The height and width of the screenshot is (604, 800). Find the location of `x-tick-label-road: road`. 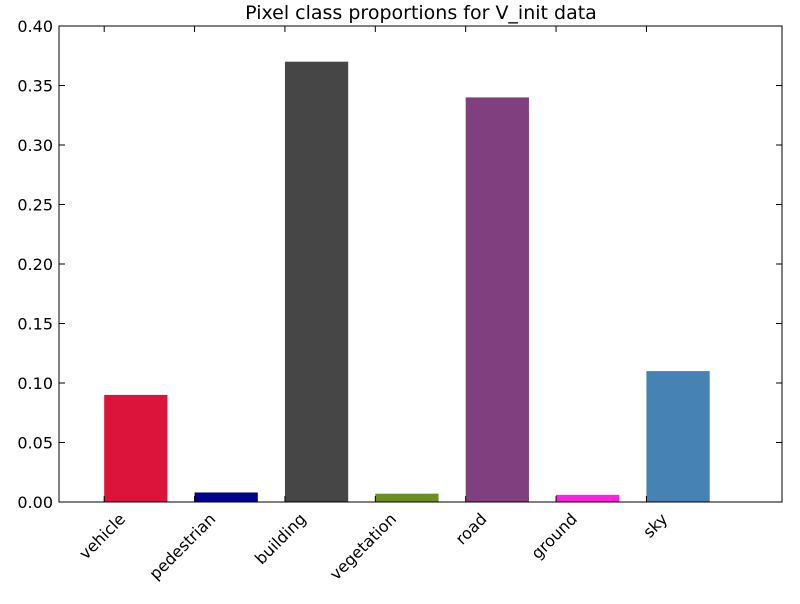

x-tick-label-road: road is located at coordinates (471, 528).